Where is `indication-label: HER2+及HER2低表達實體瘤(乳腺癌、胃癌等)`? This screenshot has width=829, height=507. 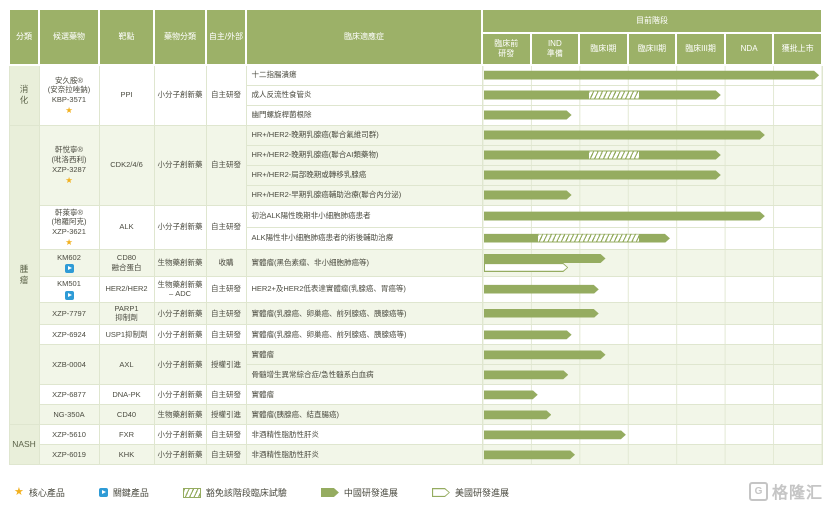 indication-label: HER2+及HER2低表達實體瘤(乳腺癌、胃癌等) is located at coordinates (364, 289).